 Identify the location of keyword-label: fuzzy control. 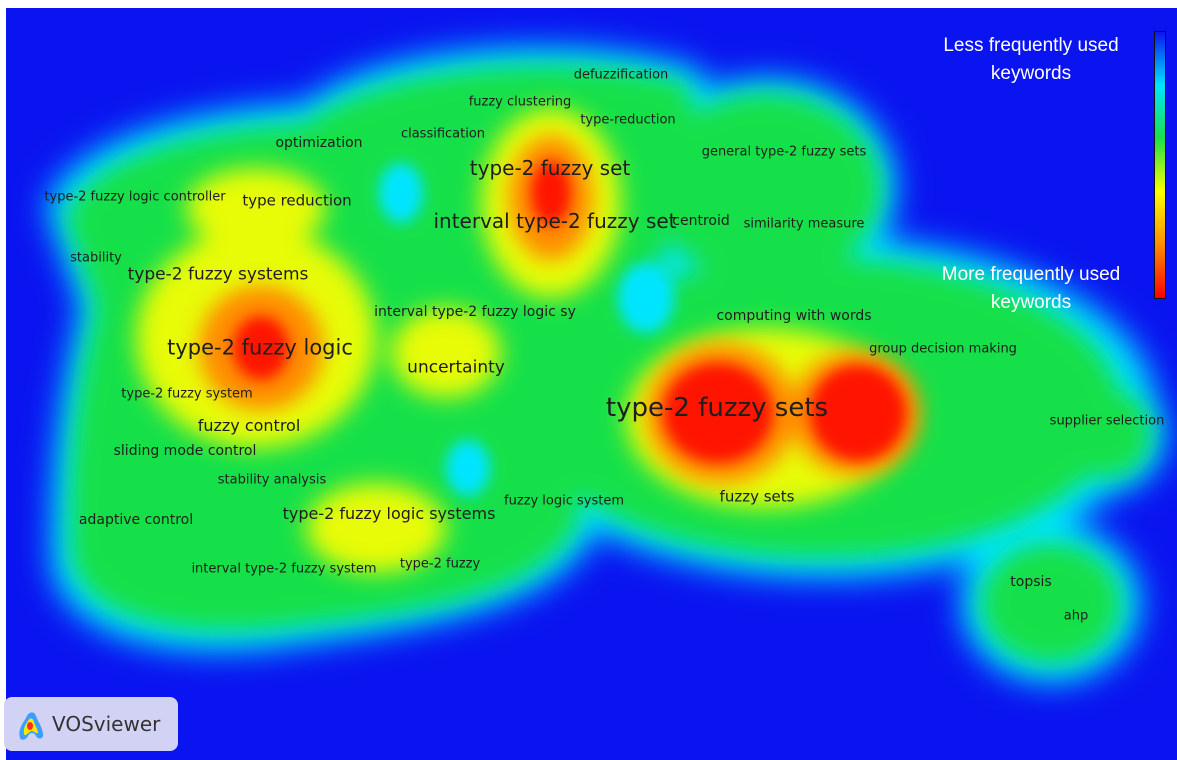
(249, 425).